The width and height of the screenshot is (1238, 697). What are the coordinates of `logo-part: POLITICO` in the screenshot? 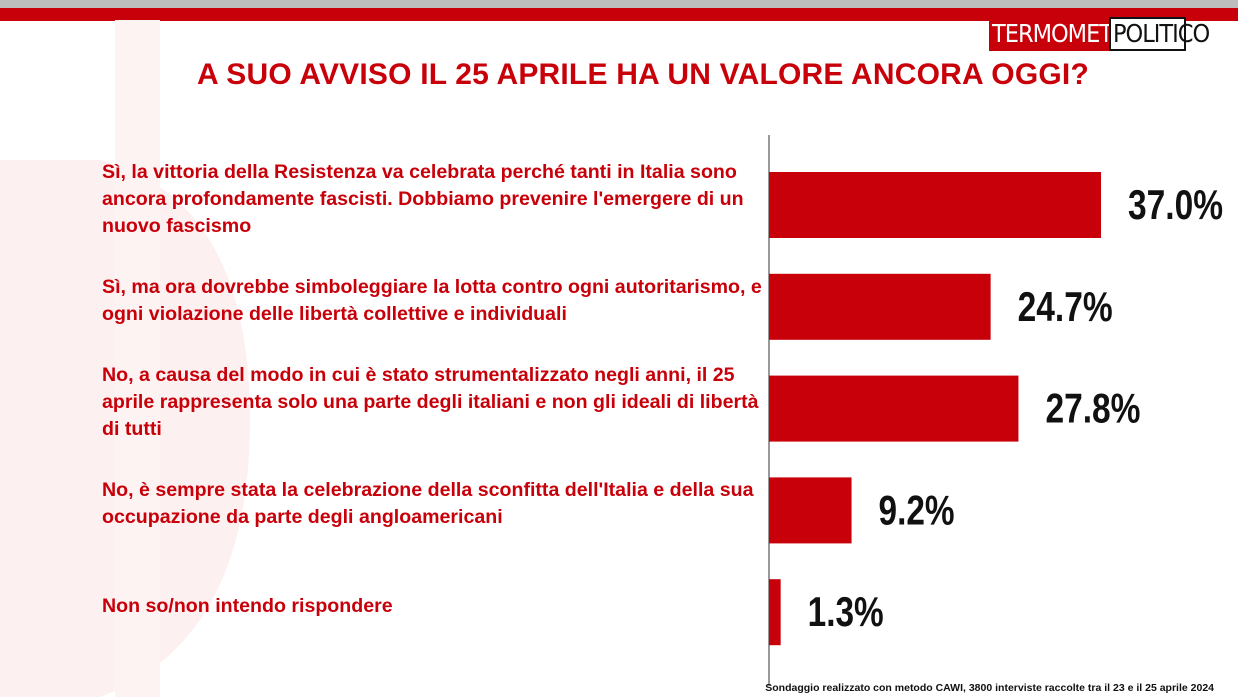 It's located at (1159, 34).